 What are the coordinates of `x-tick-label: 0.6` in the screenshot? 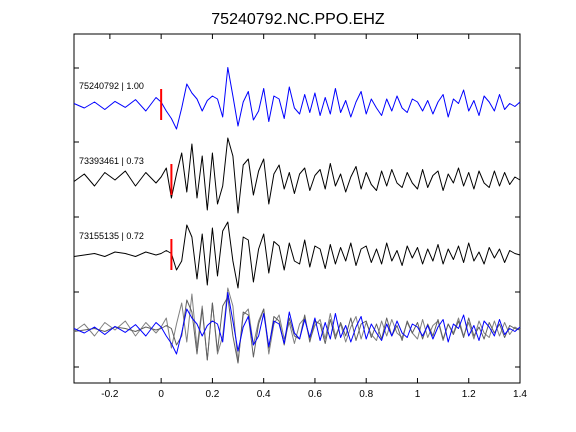 It's located at (315, 394).